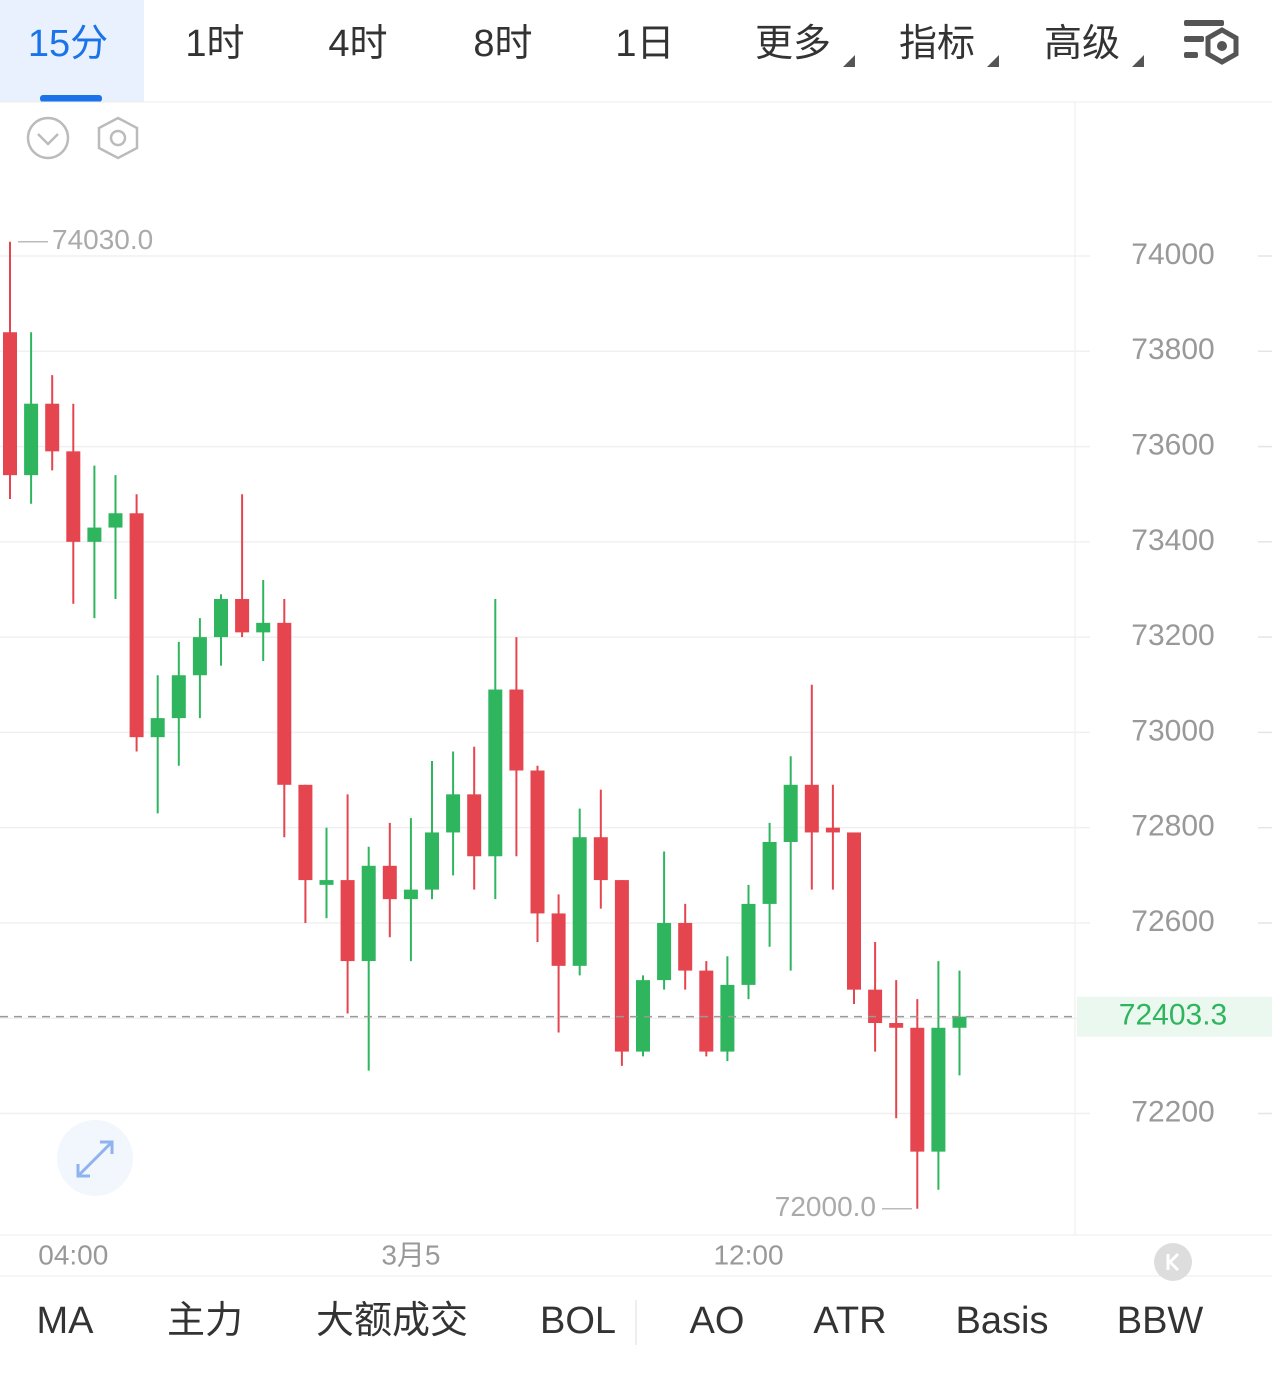 The width and height of the screenshot is (1272, 1383). What do you see at coordinates (1160, 1321) in the screenshot?
I see `indicator-tab: BBW` at bounding box center [1160, 1321].